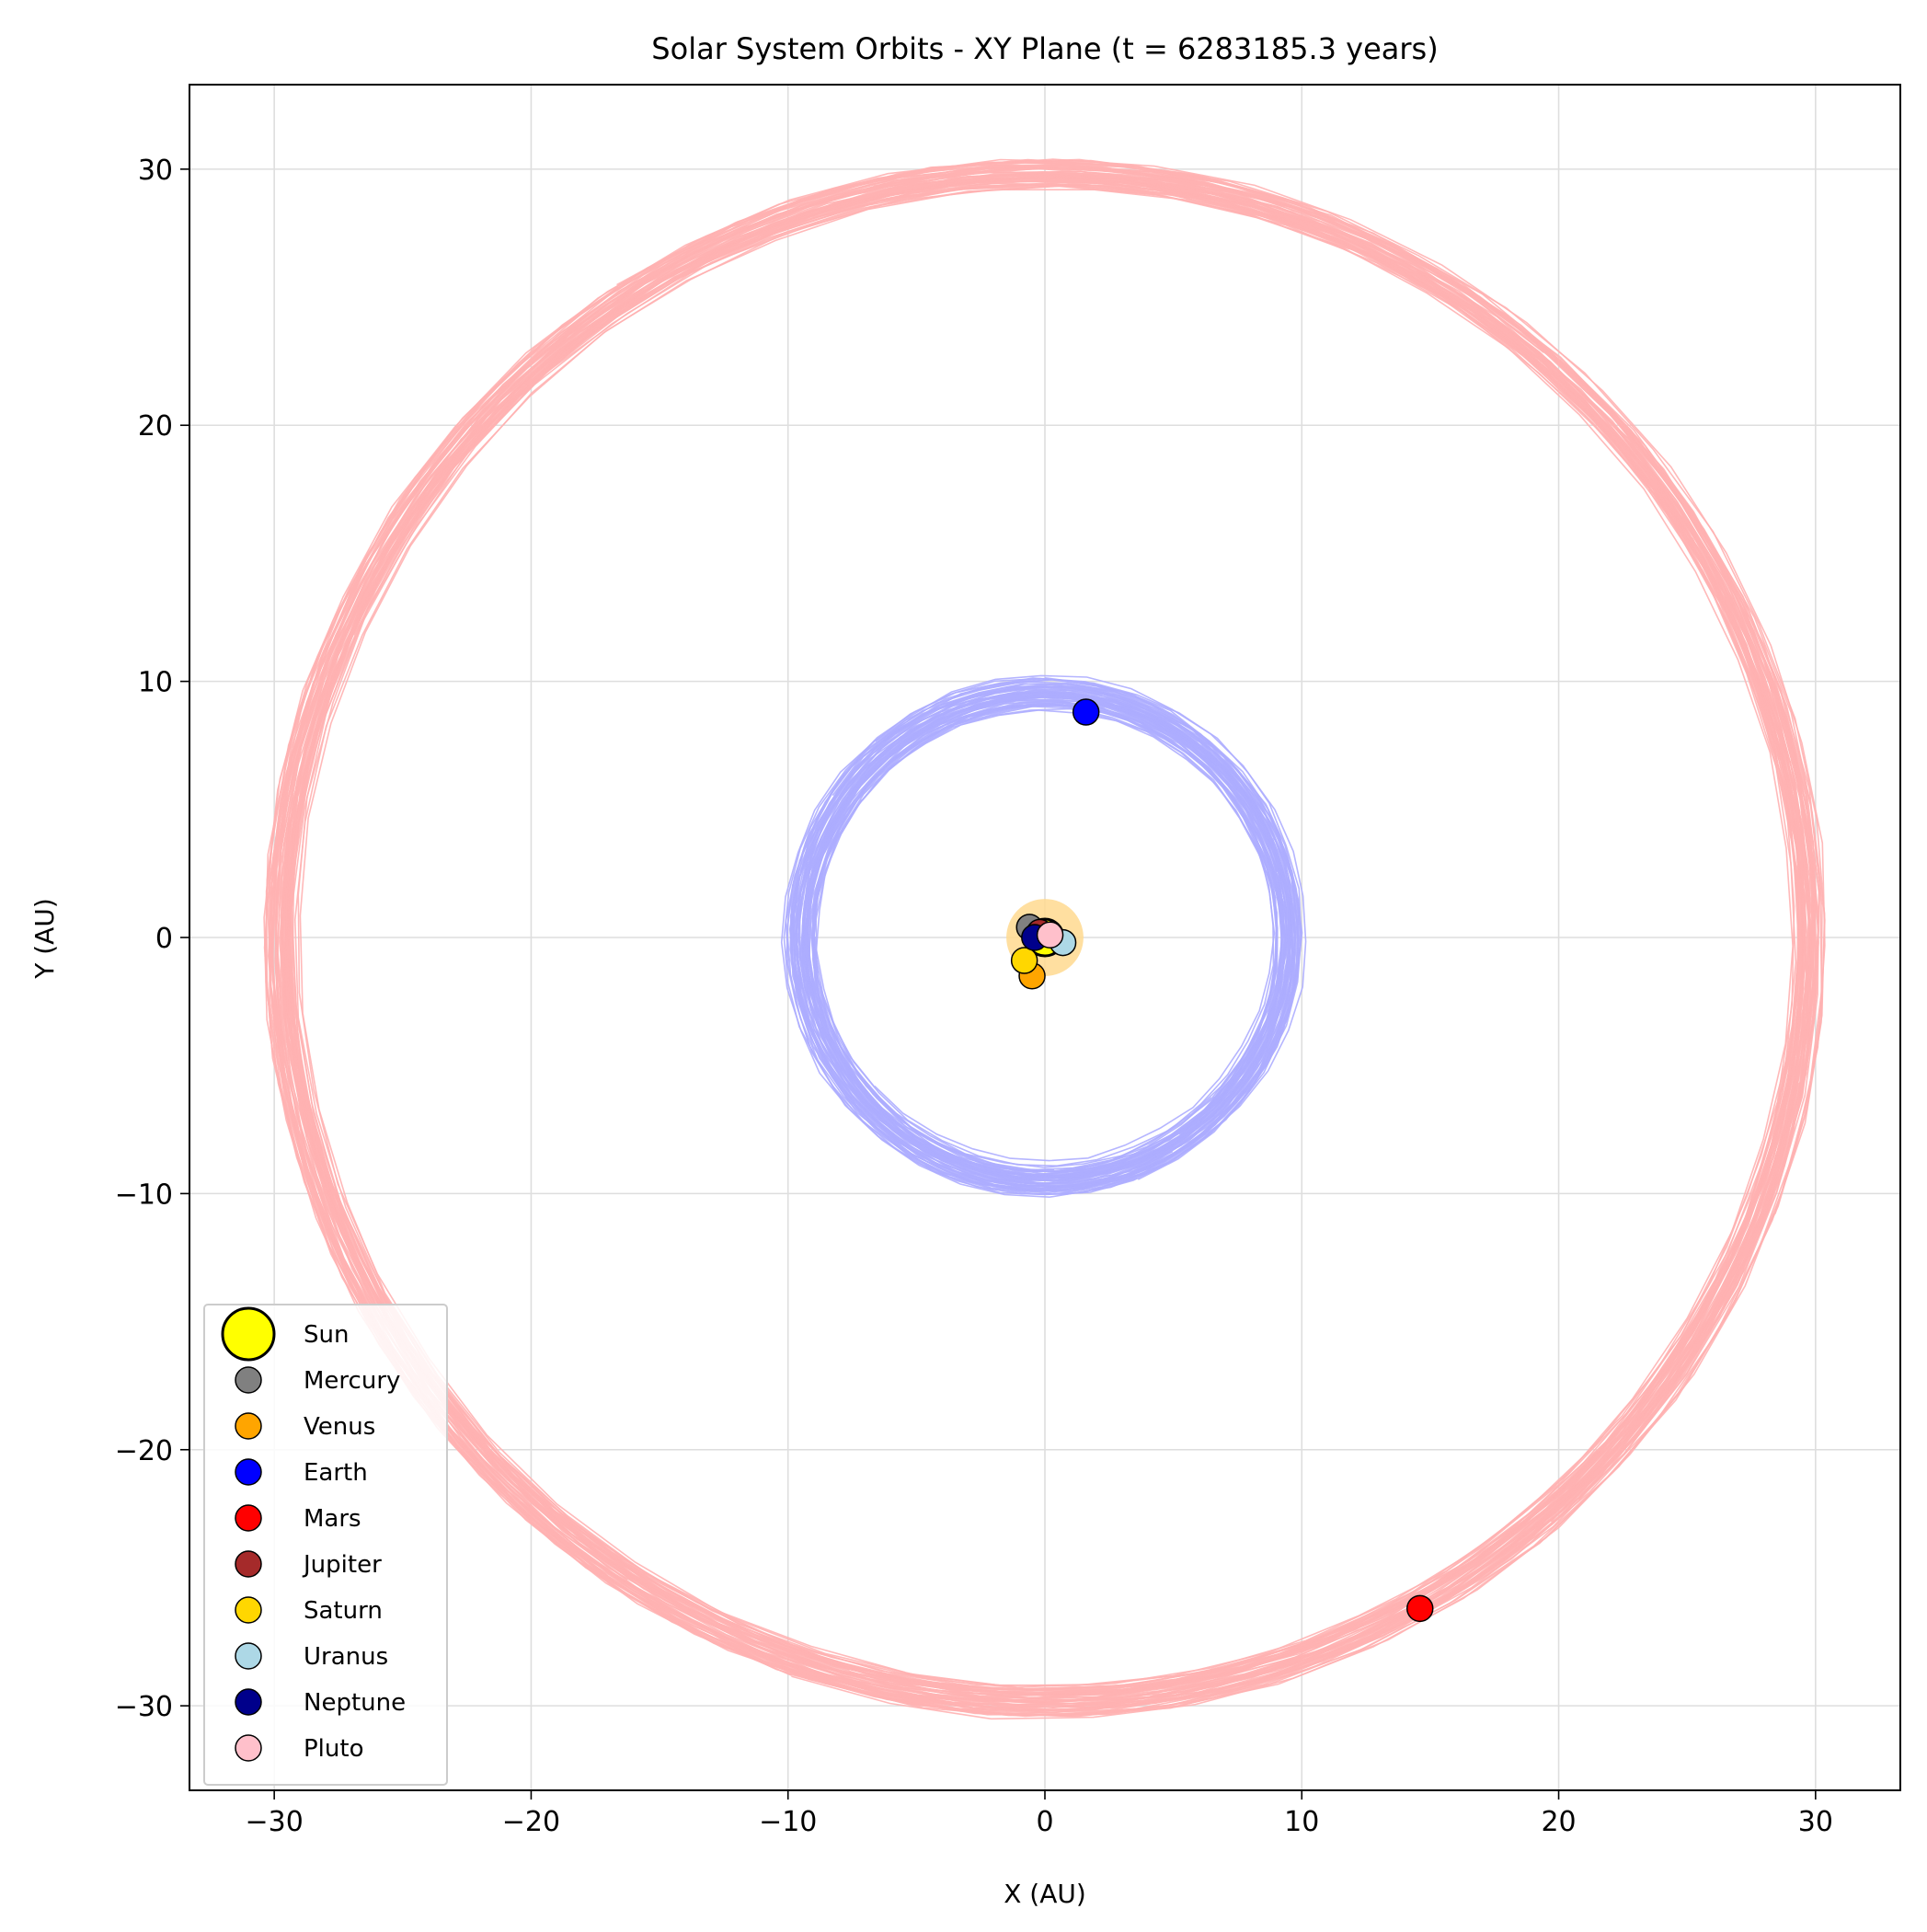 The width and height of the screenshot is (1927, 1932). What do you see at coordinates (1086, 712) in the screenshot?
I see `marker-earth` at bounding box center [1086, 712].